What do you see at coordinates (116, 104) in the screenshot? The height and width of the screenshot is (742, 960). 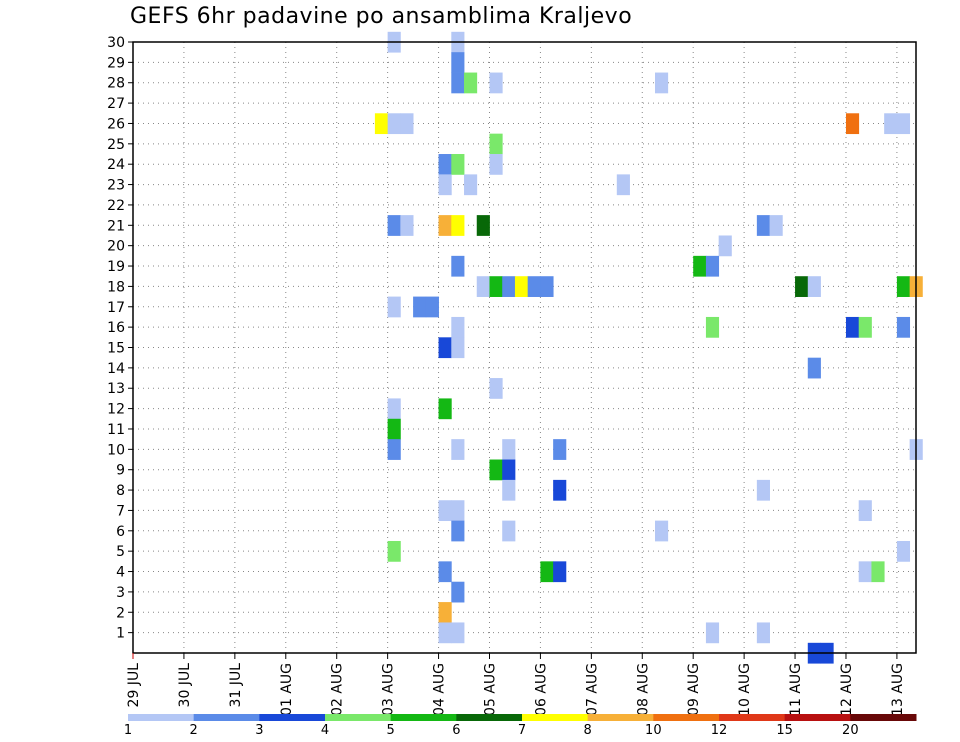 I see `y-tick-label: 27` at bounding box center [116, 104].